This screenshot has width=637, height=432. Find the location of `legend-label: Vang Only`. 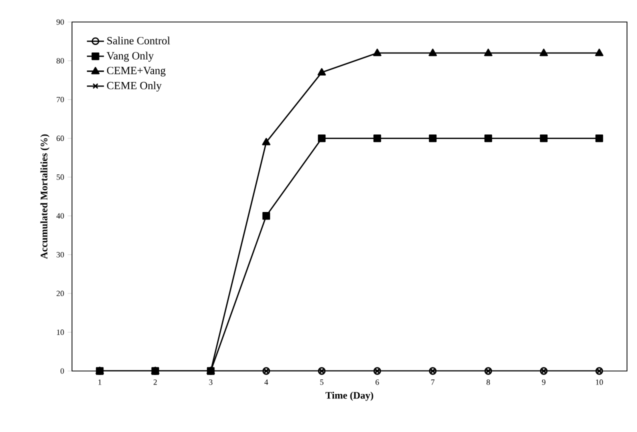

legend-label: Vang Only is located at coordinates (130, 57).